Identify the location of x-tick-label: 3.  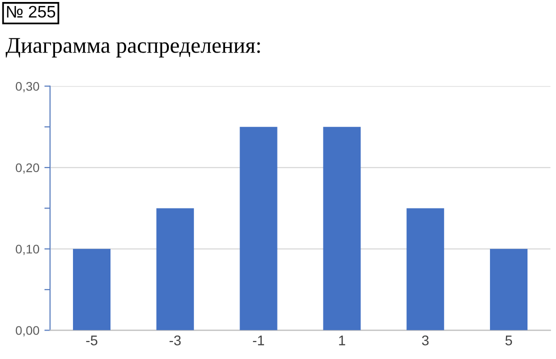
(425, 341).